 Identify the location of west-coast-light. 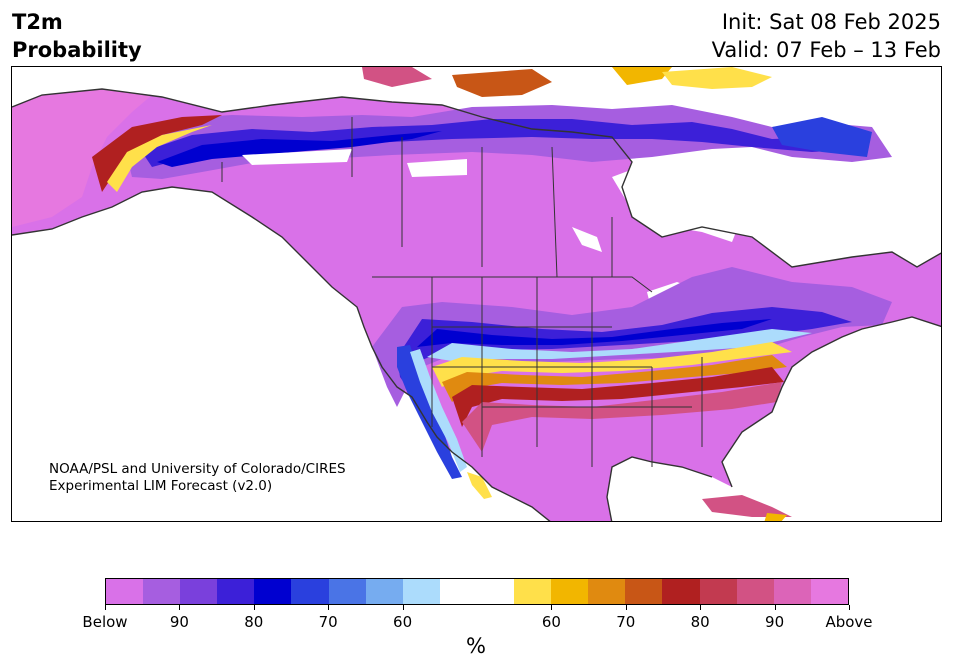
(438, 410).